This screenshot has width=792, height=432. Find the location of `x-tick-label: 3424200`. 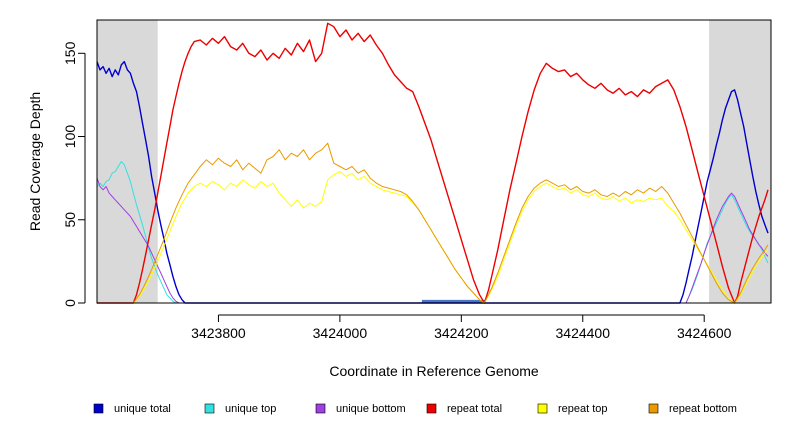

x-tick-label: 3424200 is located at coordinates (461, 333).